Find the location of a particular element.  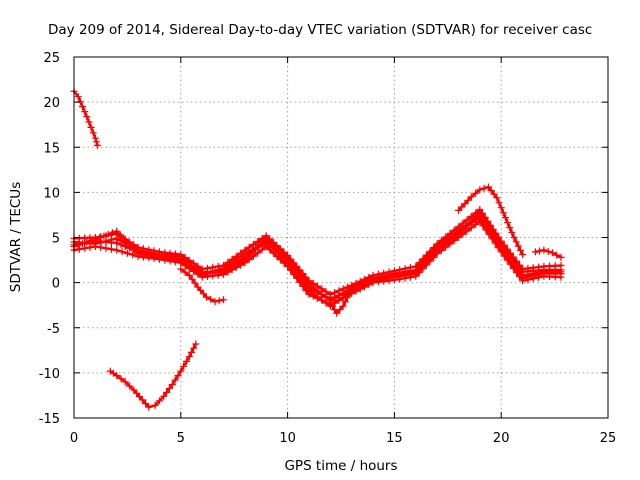

x-axis-label: GPS time / hours is located at coordinates (340, 466).